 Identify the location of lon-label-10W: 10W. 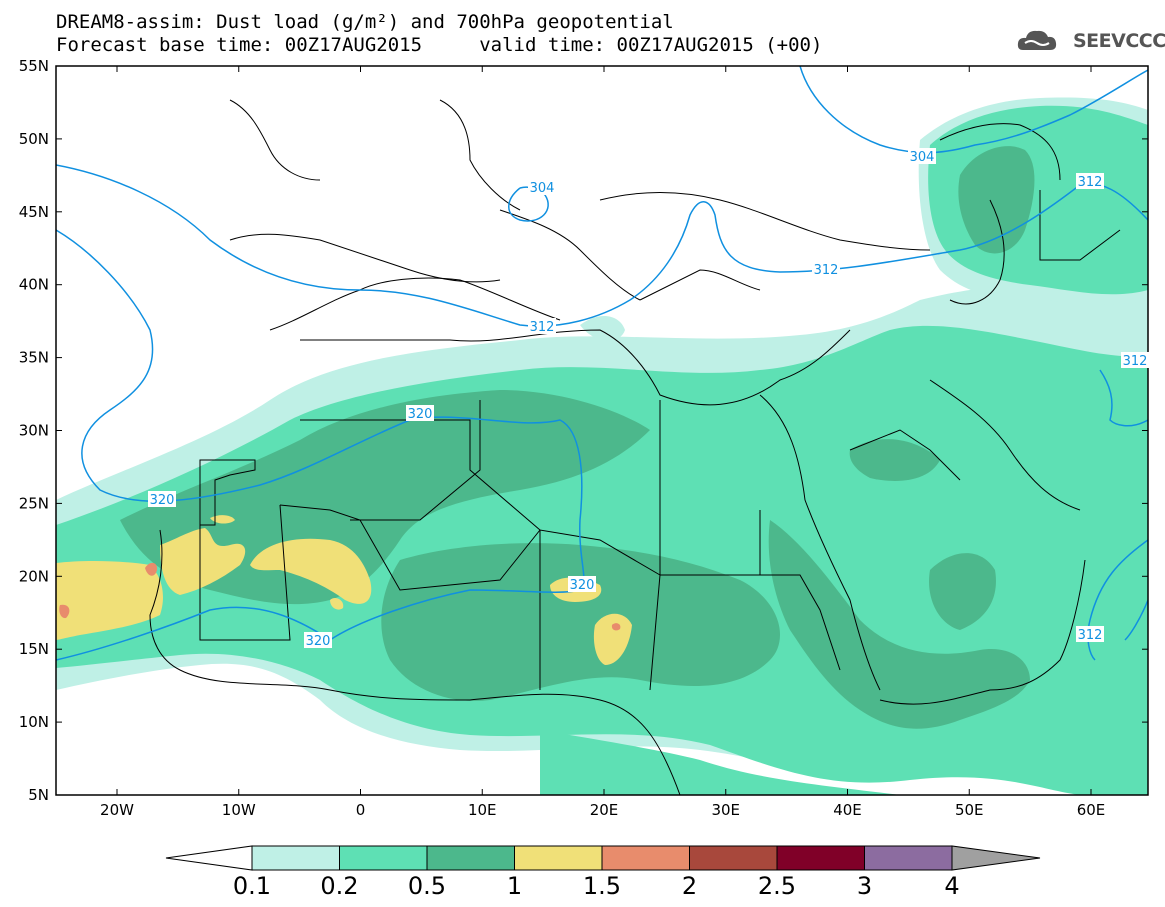
(239, 810).